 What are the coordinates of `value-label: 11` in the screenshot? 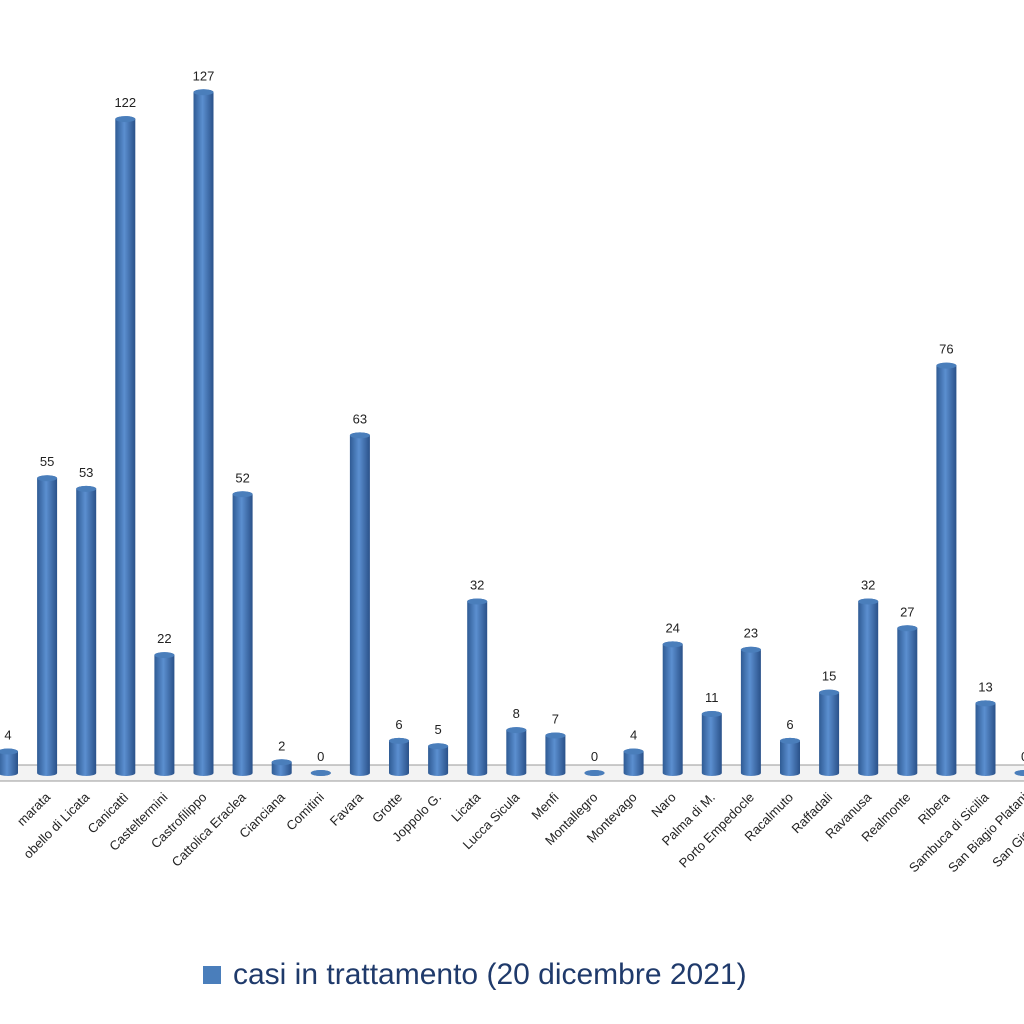 It's located at (712, 697).